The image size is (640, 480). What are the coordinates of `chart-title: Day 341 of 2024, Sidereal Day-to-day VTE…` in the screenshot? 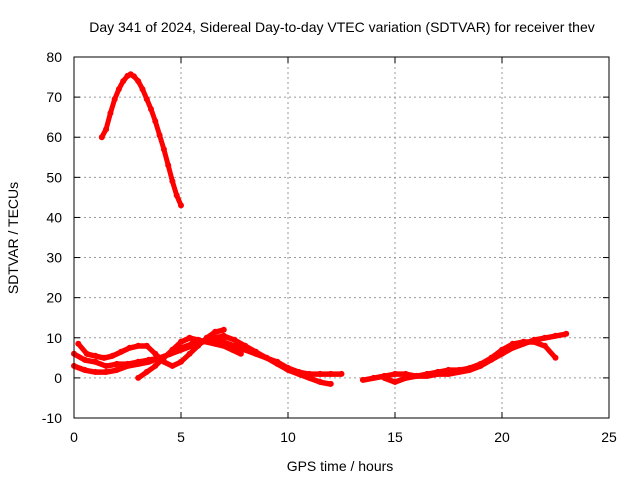 It's located at (342, 27).